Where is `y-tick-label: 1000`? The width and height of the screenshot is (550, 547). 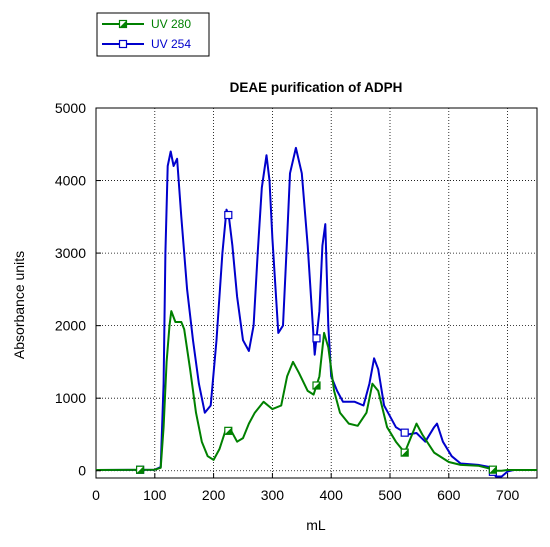 y-tick-label: 1000 is located at coordinates (70, 398).